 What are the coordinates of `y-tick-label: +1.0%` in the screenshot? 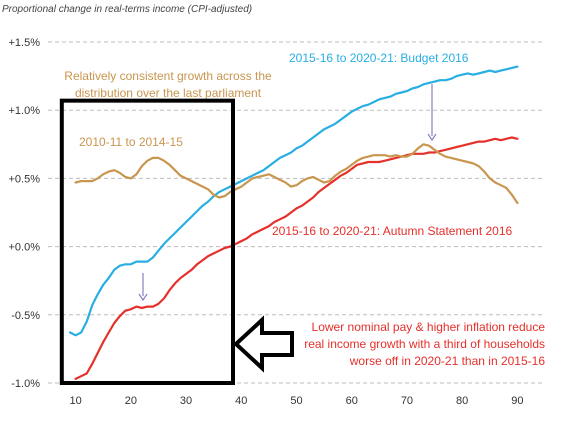 It's located at (25, 111).